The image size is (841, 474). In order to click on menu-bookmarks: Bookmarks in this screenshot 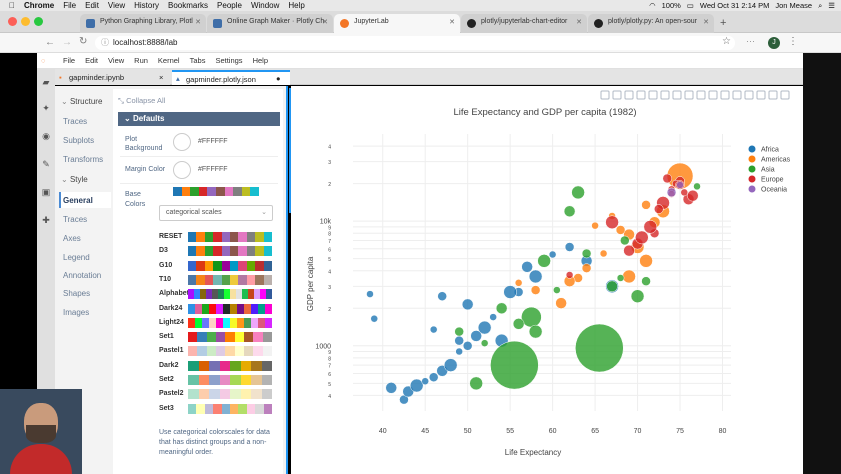, I will do `click(185, 5)`.